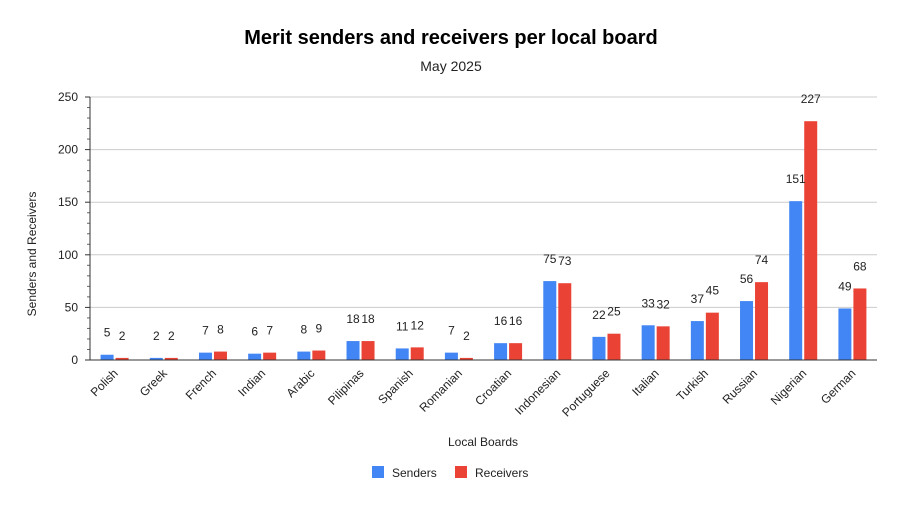  I want to click on data-label-receivers-indonesian: 73, so click(565, 261).